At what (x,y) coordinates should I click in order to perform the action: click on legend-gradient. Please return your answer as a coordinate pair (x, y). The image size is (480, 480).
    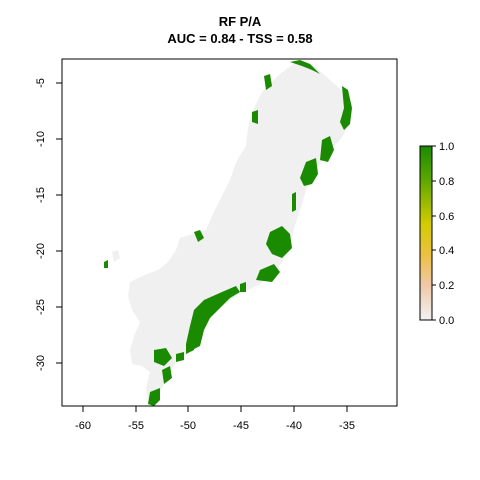
    Looking at the image, I should click on (426, 233).